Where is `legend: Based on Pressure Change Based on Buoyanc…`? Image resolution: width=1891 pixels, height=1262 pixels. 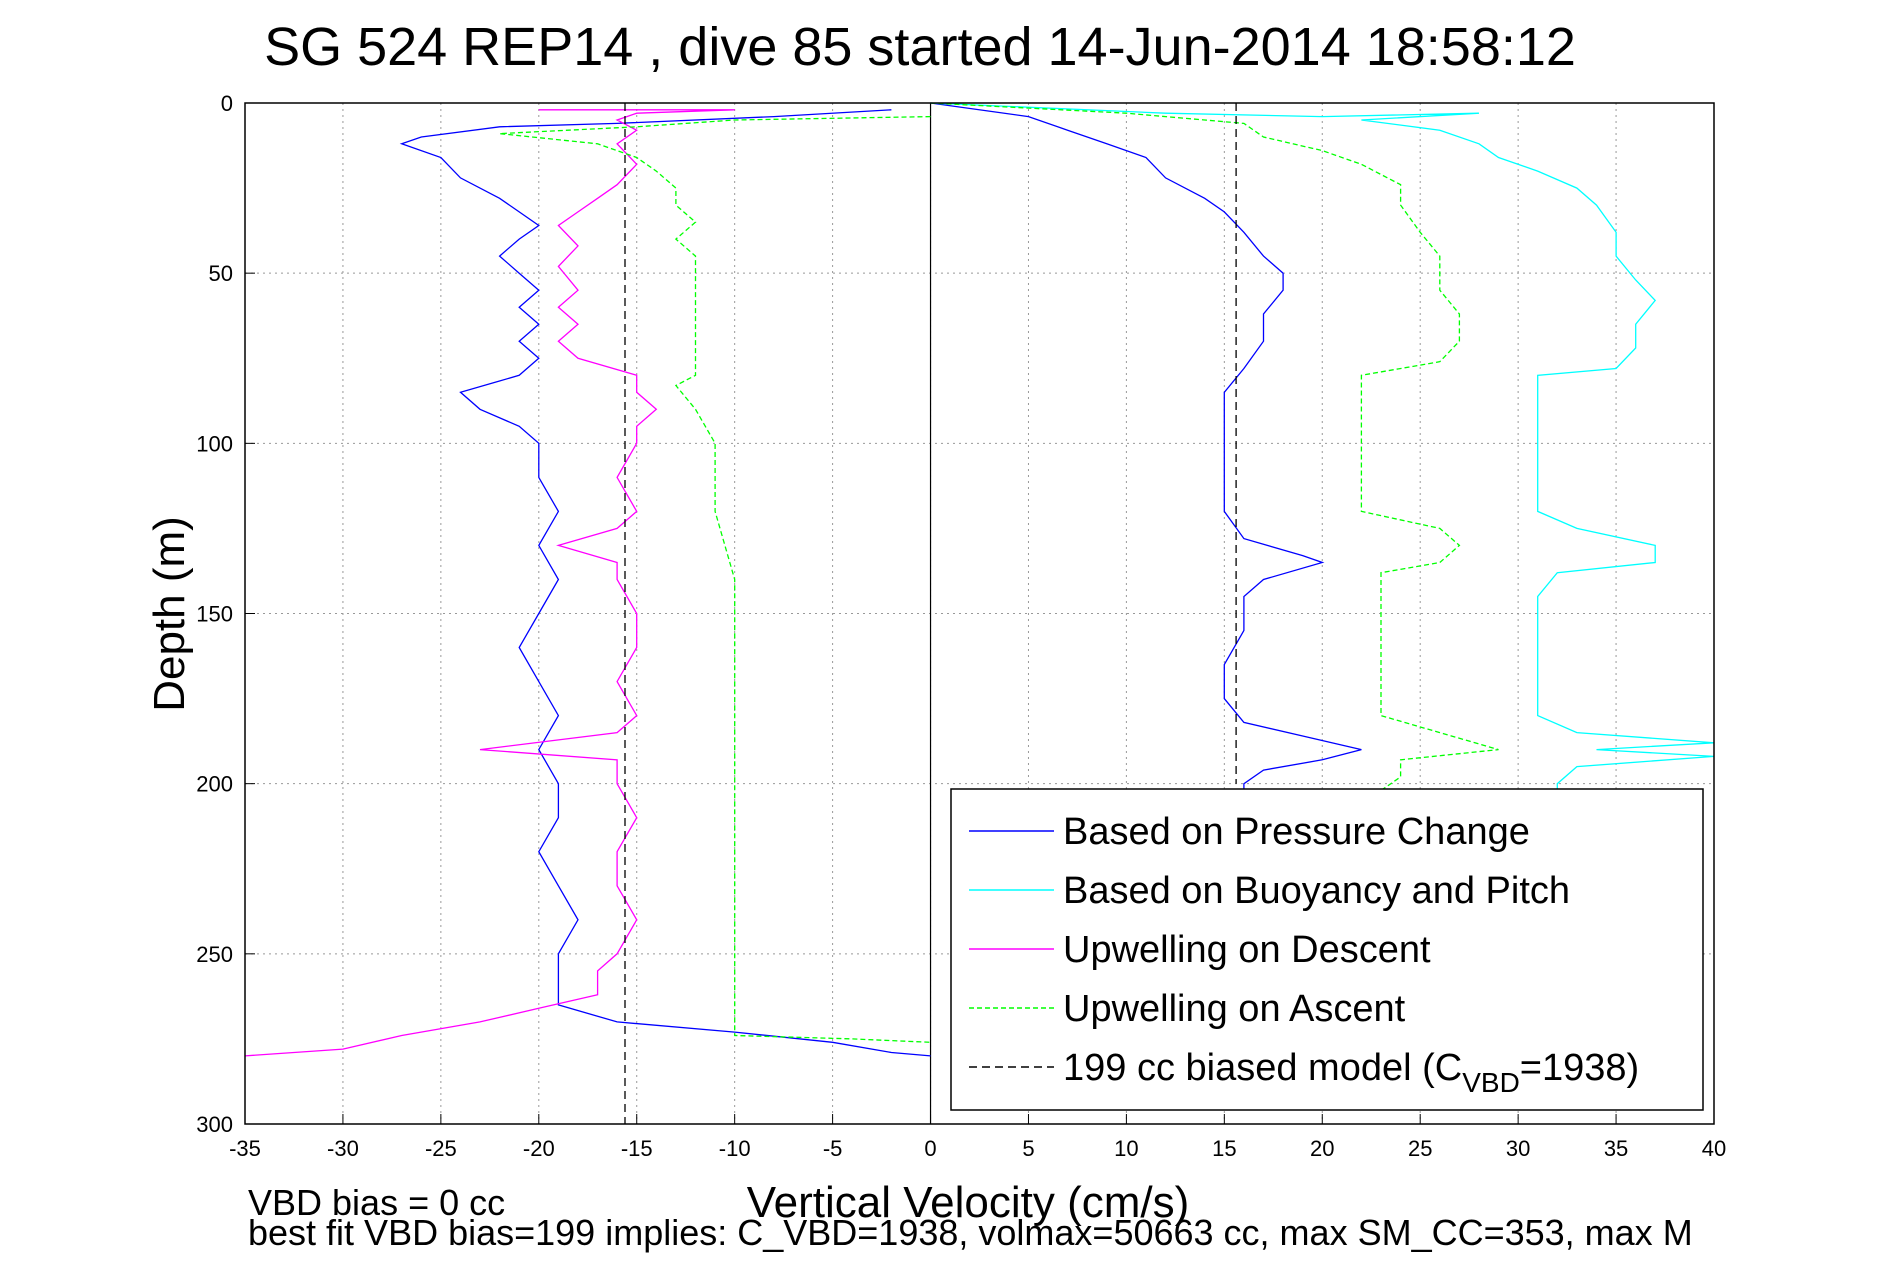 legend: Based on Pressure Change Based on Buoyanc… is located at coordinates (1327, 949).